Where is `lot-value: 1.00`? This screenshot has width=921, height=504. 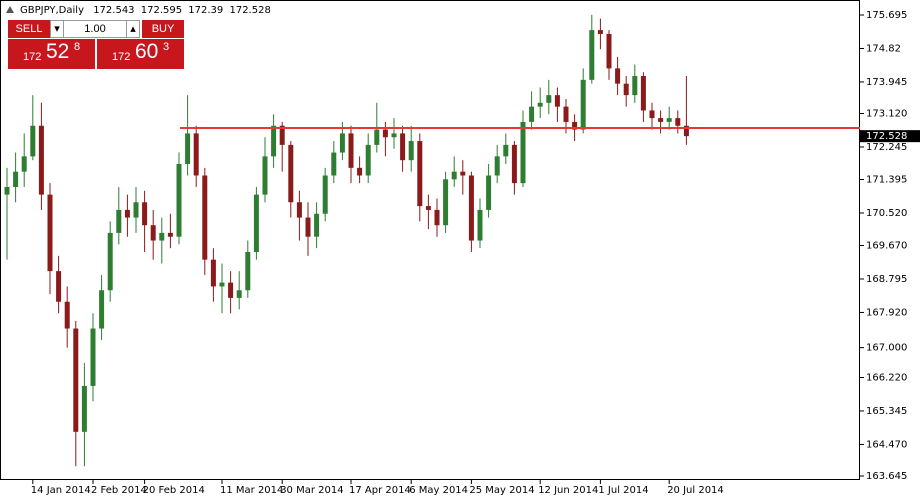
lot-value: 1.00 is located at coordinates (95, 29).